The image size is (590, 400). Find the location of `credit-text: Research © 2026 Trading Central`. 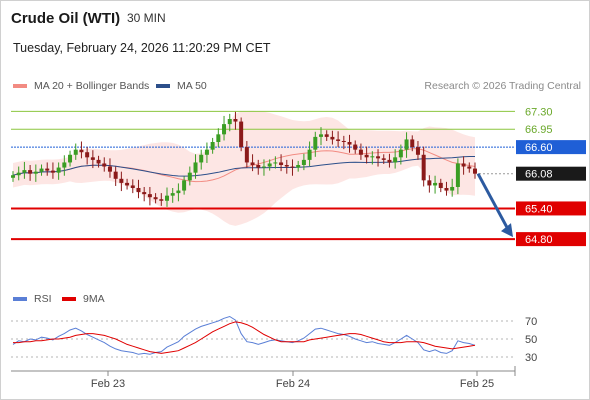

credit-text: Research © 2026 Trading Central is located at coordinates (502, 86).